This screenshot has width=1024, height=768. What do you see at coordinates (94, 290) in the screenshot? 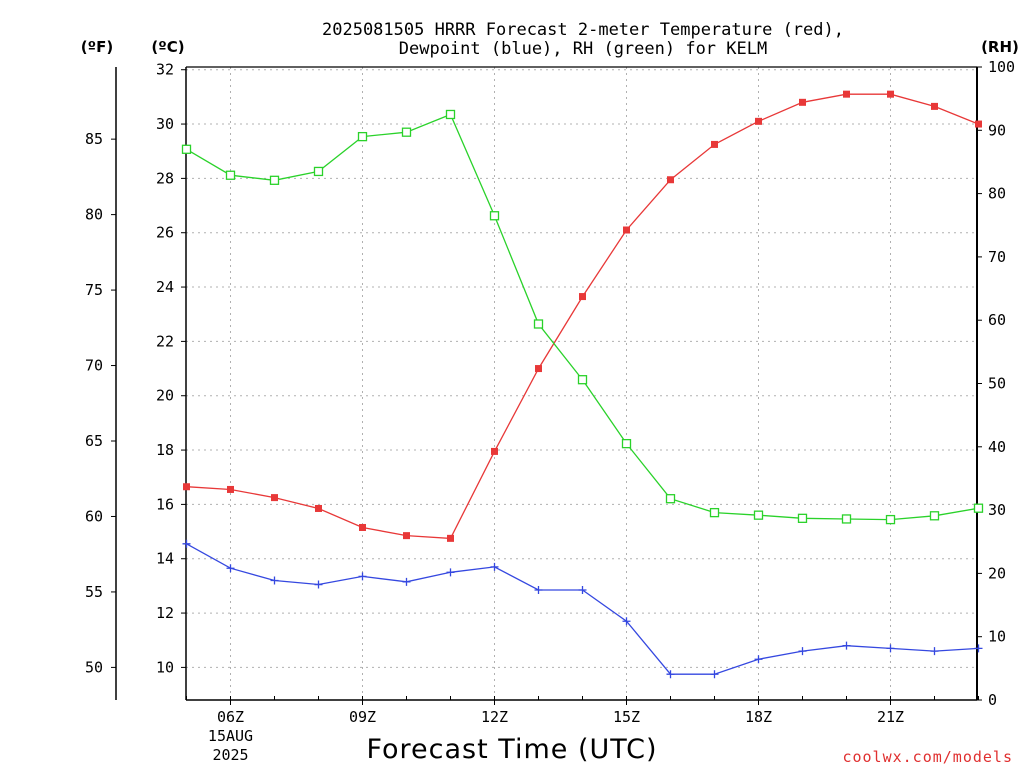
I see `fahrenheit-tick-label: 75` at bounding box center [94, 290].